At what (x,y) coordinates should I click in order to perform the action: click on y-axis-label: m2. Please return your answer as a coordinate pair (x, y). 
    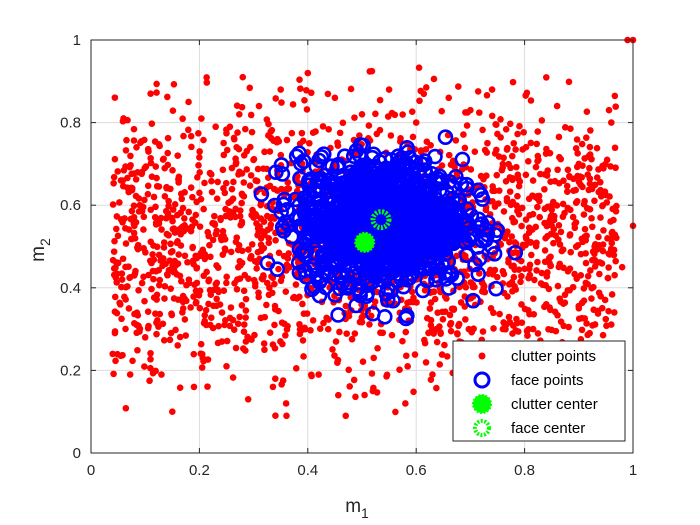
    Looking at the image, I should click on (40, 250).